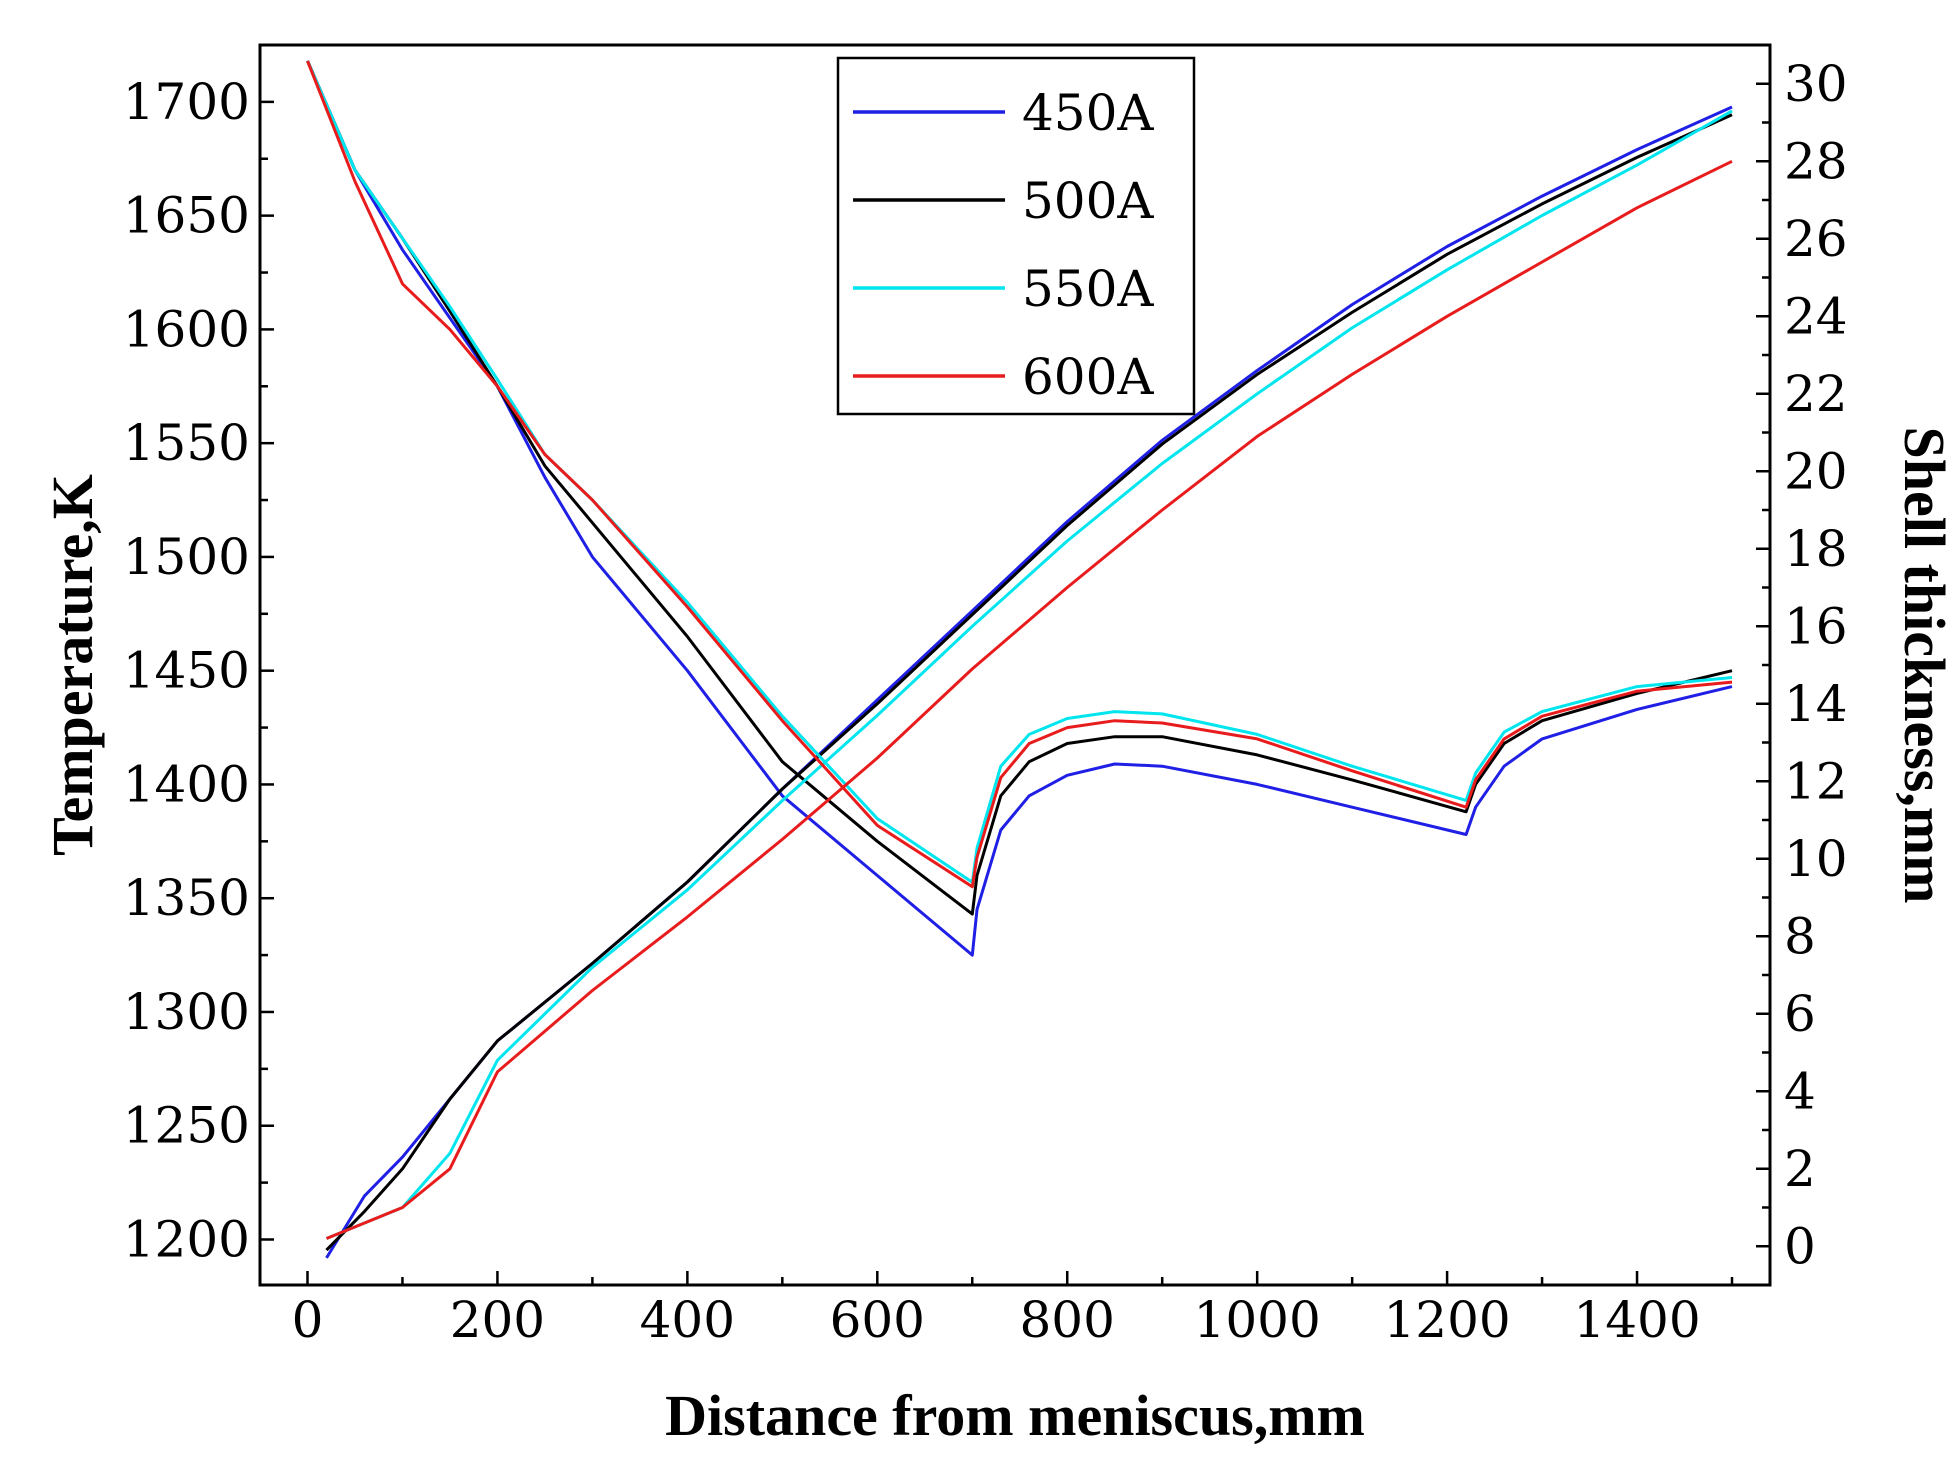  I want to click on y2-tick-label-10: 10, so click(1816, 859).